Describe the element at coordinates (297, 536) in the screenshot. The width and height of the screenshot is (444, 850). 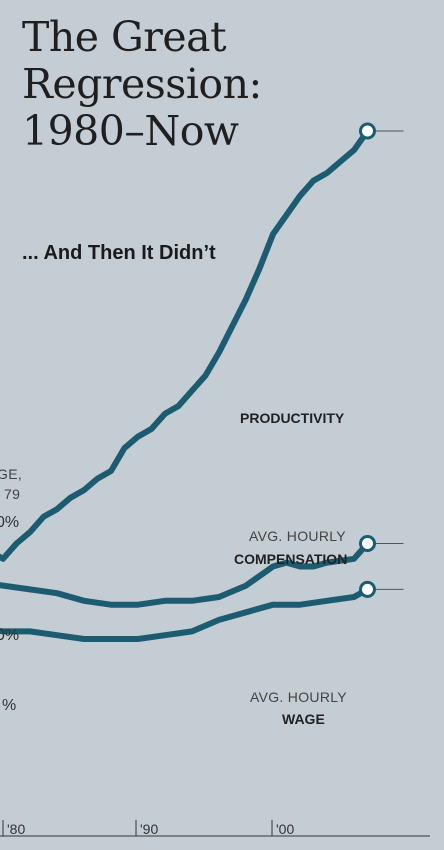
I see `series-label-compensation-line1: AVG. HOURLY` at that location.